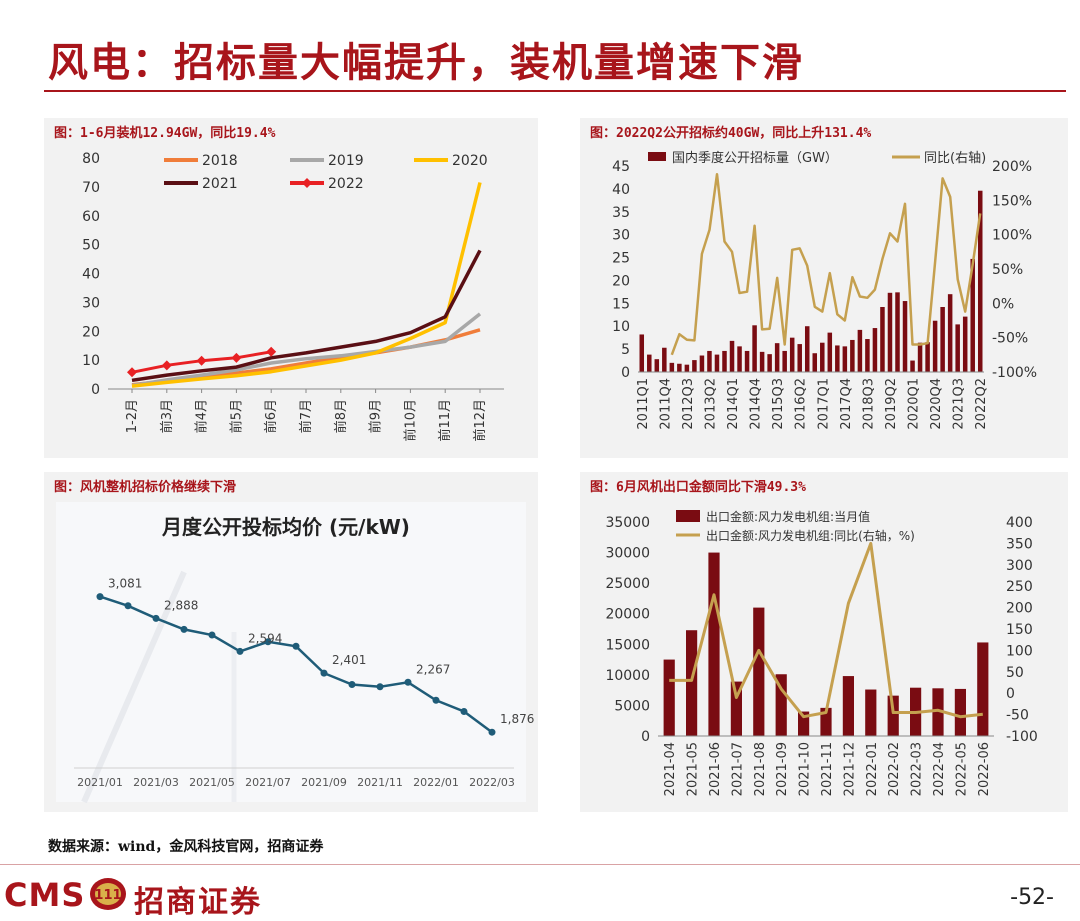 The image size is (1080, 921). Describe the element at coordinates (555, 91) in the screenshot. I see `title-divider` at that location.